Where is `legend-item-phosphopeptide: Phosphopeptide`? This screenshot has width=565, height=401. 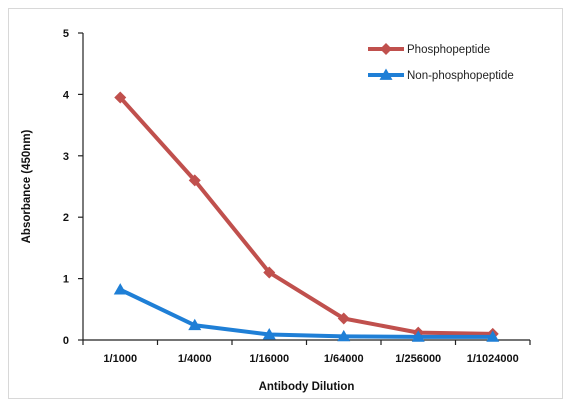
legend-item-phosphopeptide: Phosphopeptide is located at coordinates (429, 49).